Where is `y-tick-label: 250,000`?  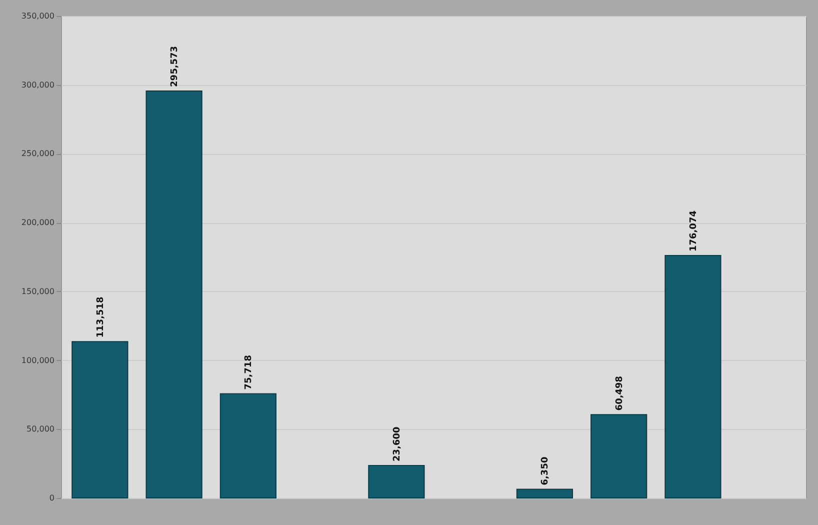 y-tick-label: 250,000 is located at coordinates (37, 153).